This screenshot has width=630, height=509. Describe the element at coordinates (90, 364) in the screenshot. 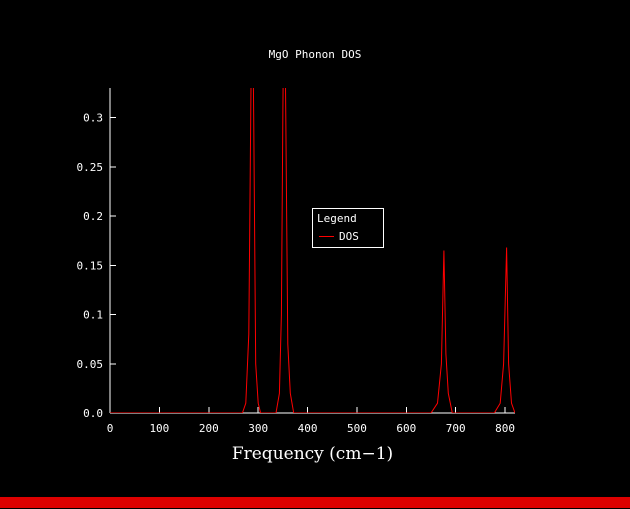

I see `y-tick-label: 0.05` at that location.